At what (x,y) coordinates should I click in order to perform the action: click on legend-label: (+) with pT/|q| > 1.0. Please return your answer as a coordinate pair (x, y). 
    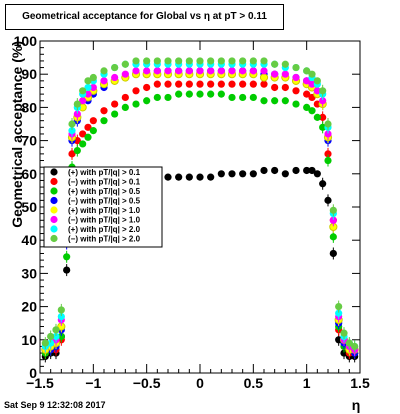
    Looking at the image, I should click on (104, 210).